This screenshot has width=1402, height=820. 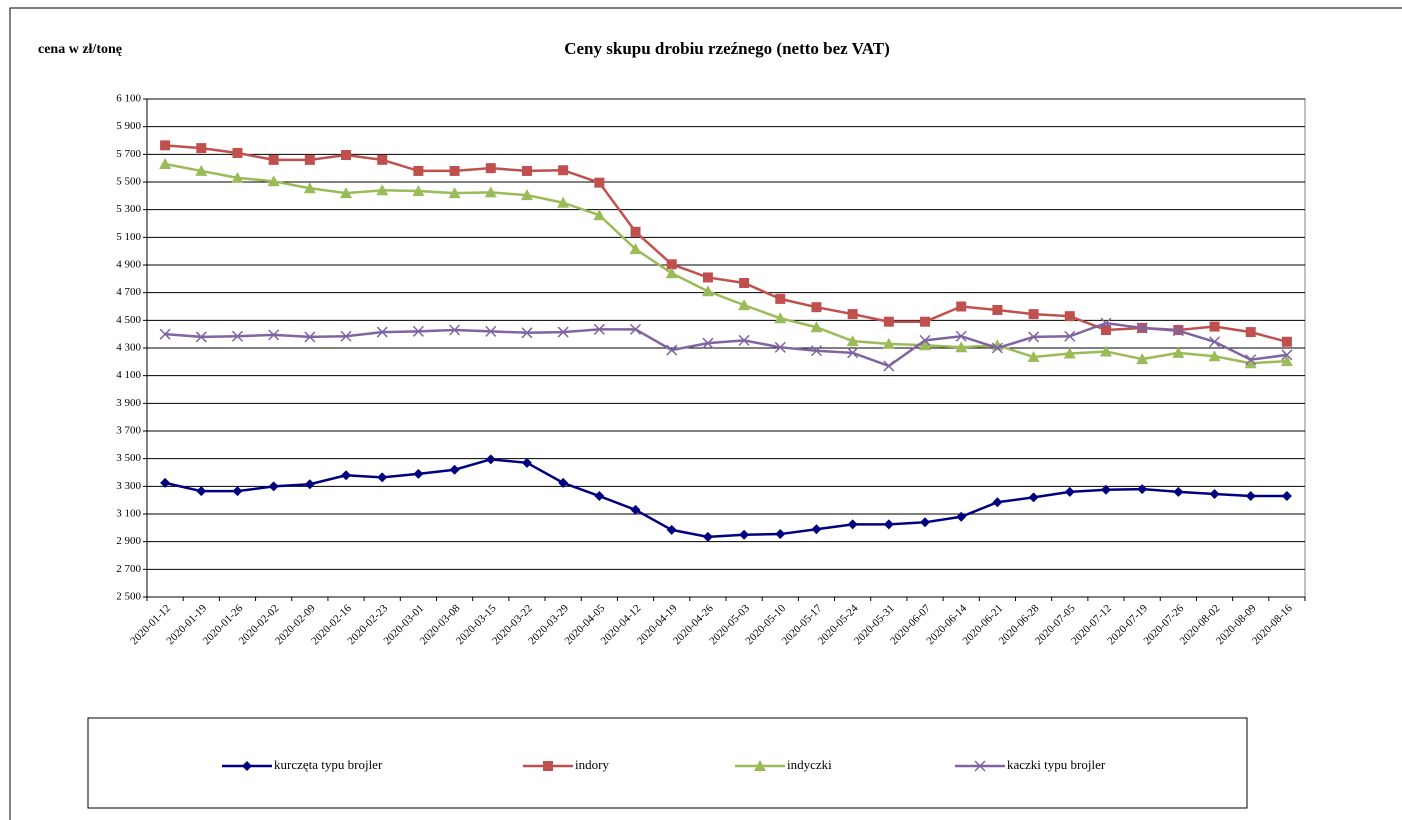 I want to click on y-tick-label: 3 900, so click(x=128, y=403).